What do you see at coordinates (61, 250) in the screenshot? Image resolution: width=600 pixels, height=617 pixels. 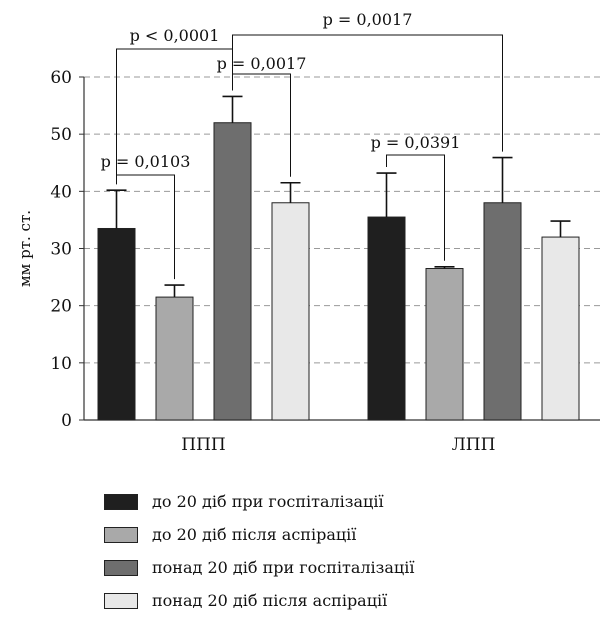 I see `y-tick-label: 30` at bounding box center [61, 250].